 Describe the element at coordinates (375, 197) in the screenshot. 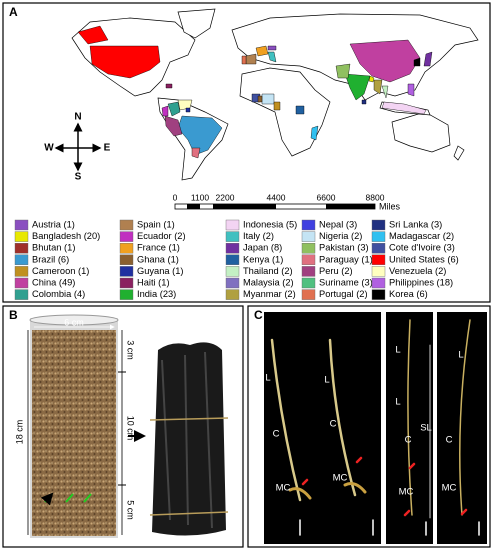

I see `scale-label: 8800` at that location.